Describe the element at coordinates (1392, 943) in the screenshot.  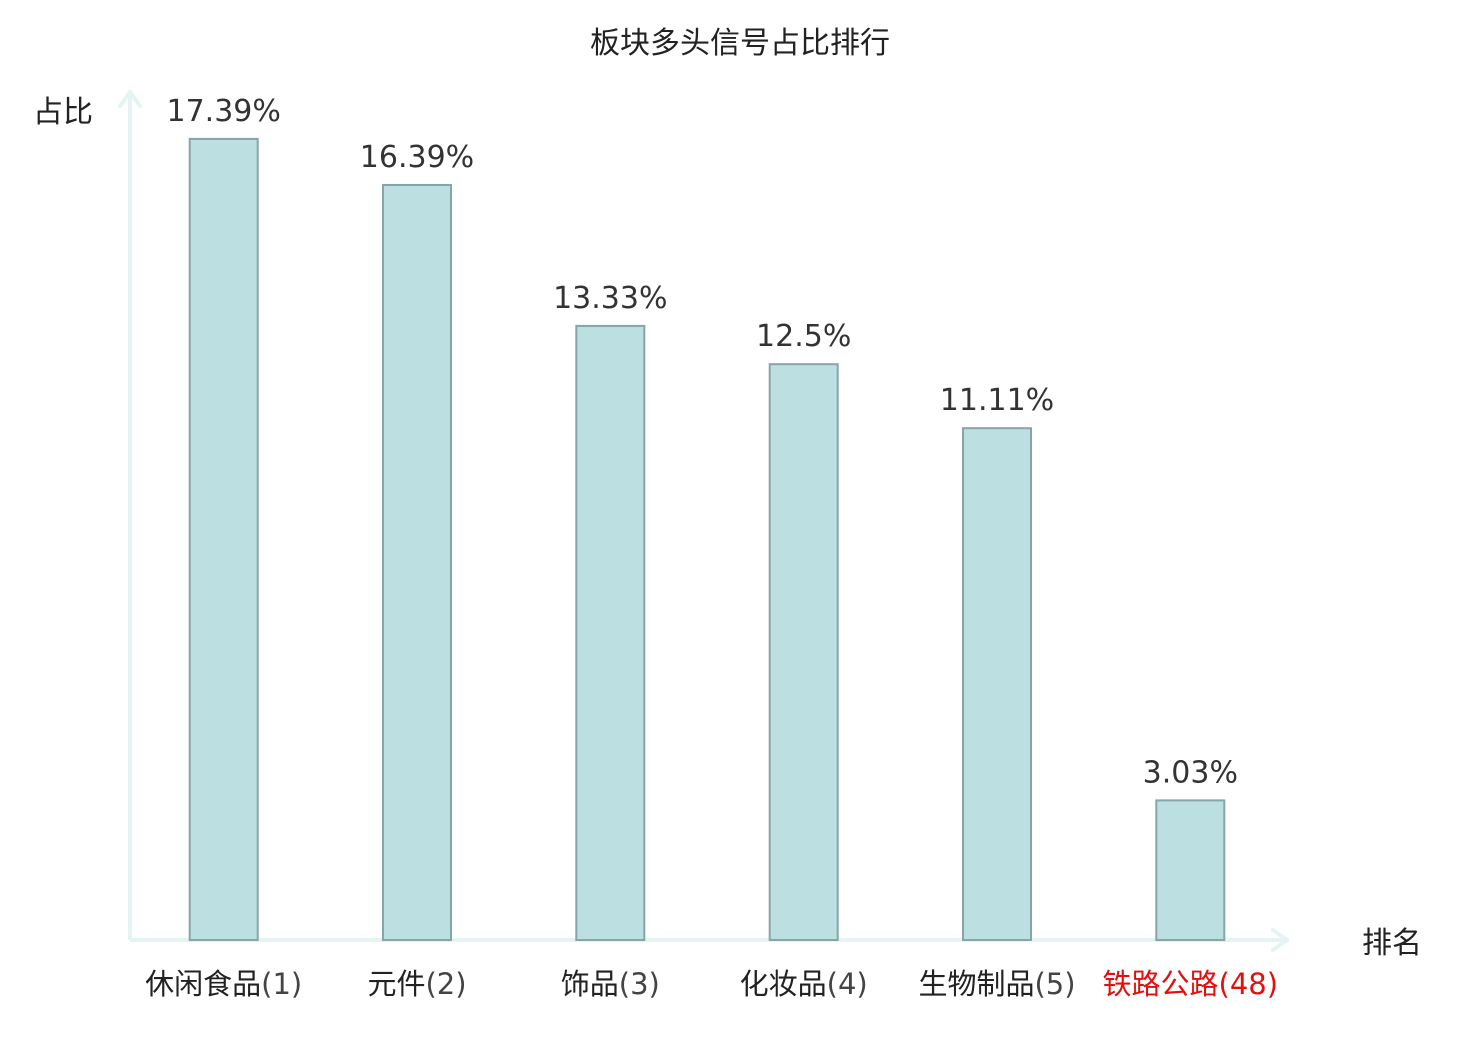
I see `x-axis-label: 排名` at that location.